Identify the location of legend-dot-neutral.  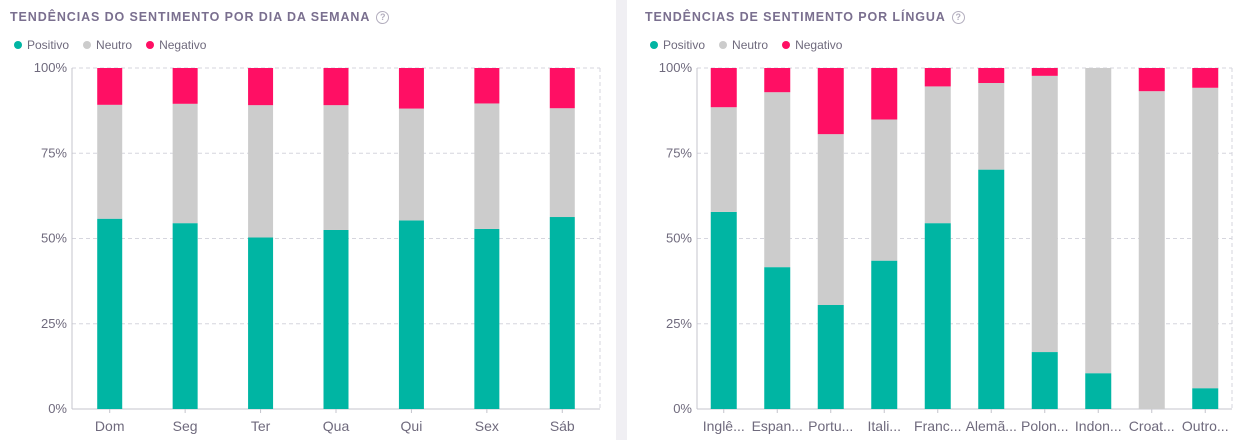
(723, 45).